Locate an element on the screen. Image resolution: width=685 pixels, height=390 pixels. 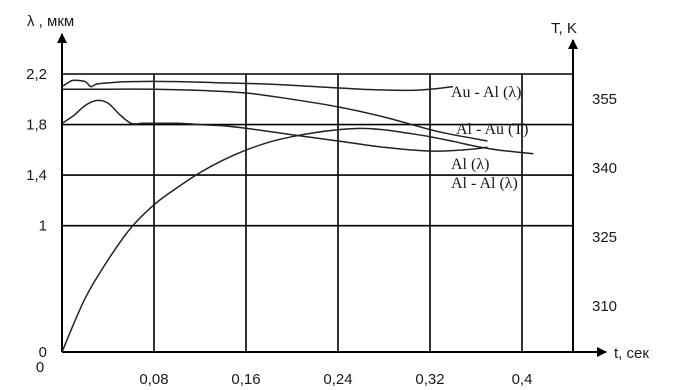
x-tick-label: 0,08 is located at coordinates (153, 379).